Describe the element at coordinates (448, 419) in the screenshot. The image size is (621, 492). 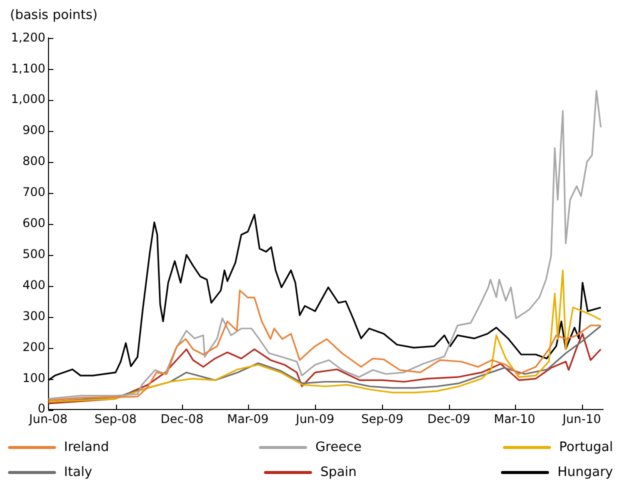
I see `x-tick-label: Dec-09` at that location.